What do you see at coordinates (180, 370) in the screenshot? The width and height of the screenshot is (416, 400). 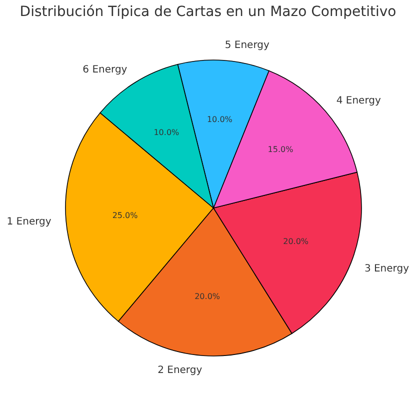 I see `slice-label: 2 Energy` at bounding box center [180, 370].